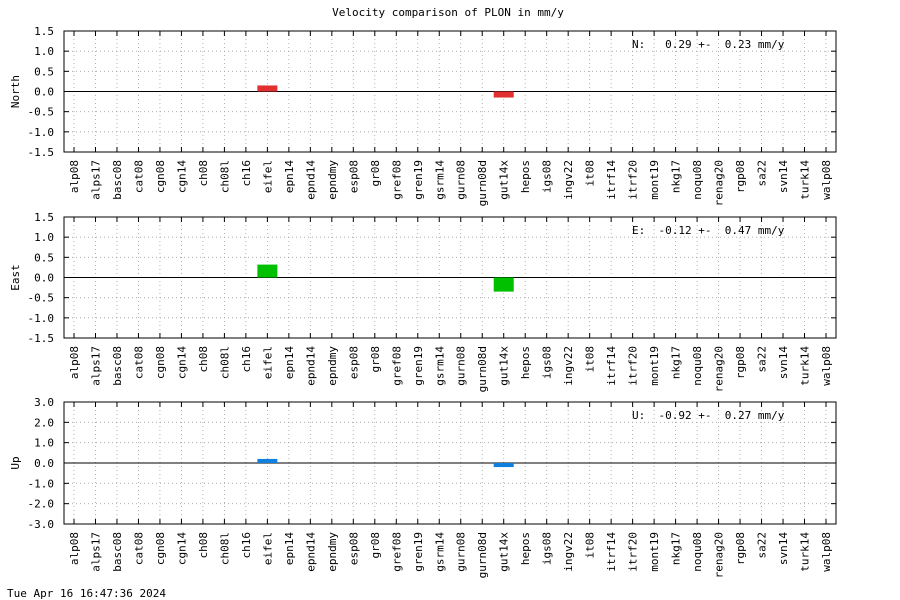  What do you see at coordinates (708, 230) in the screenshot?
I see `stat-annotation: E: -0.12 +- 0.47 mm/y` at bounding box center [708, 230].